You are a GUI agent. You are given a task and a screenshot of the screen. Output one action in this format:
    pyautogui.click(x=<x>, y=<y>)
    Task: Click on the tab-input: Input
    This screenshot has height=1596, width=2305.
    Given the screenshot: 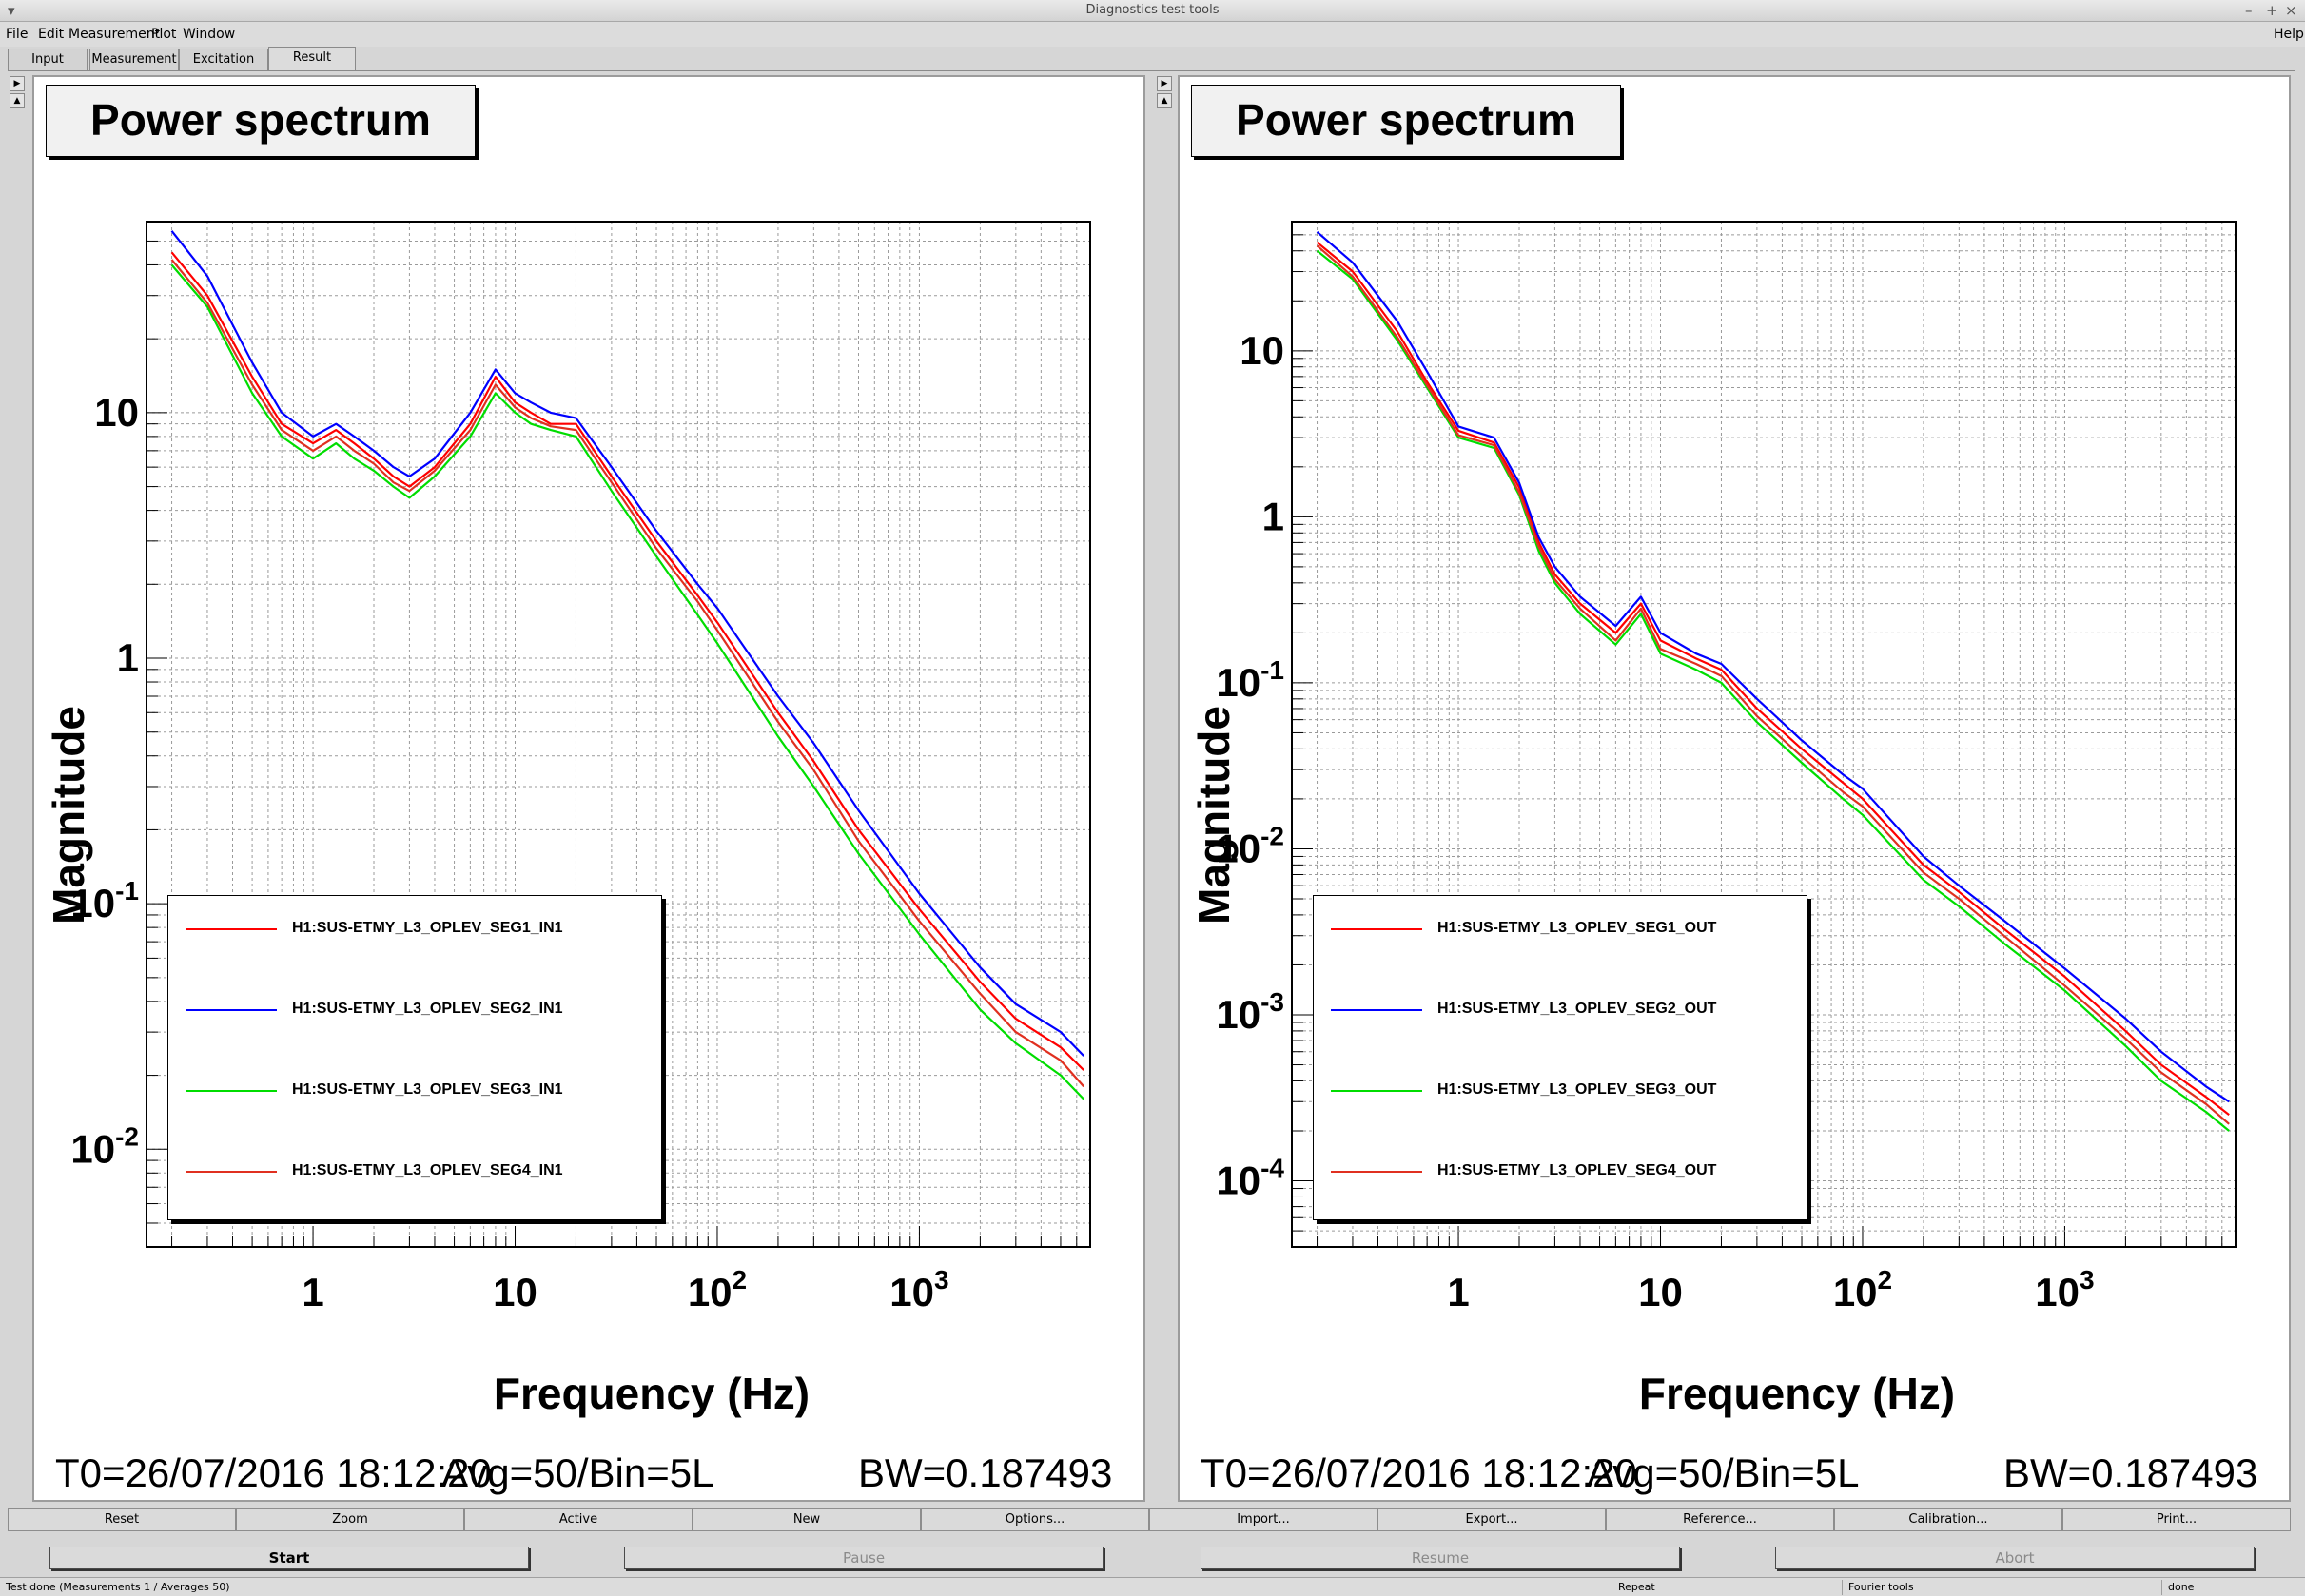 What is the action you would take?
    pyautogui.click(x=48, y=60)
    